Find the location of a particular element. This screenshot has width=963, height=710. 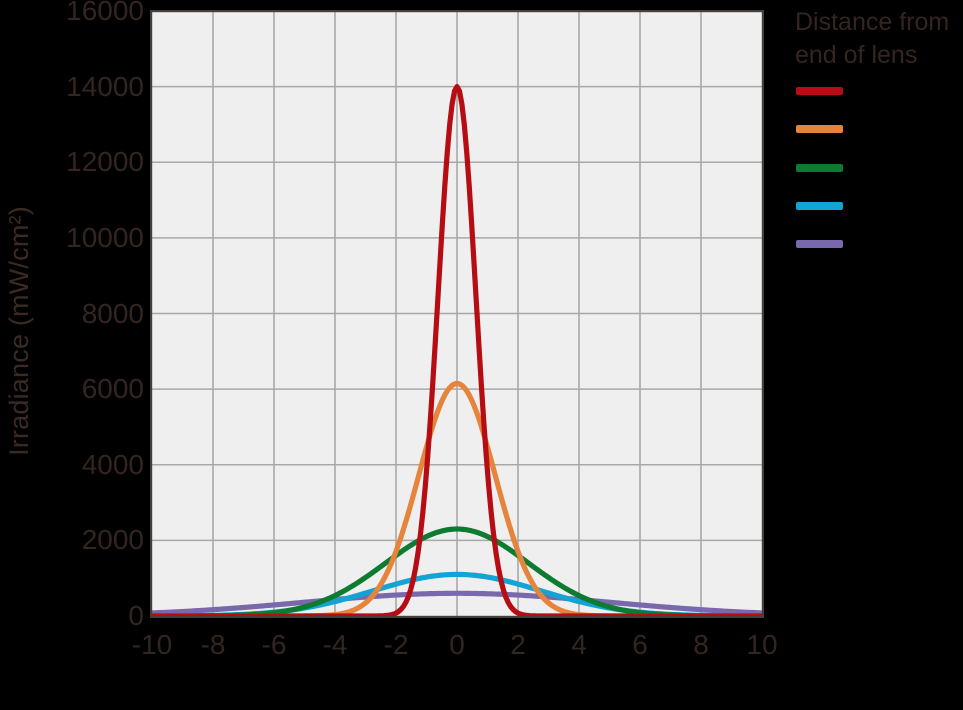

x-tick-label: 6 is located at coordinates (640, 644).